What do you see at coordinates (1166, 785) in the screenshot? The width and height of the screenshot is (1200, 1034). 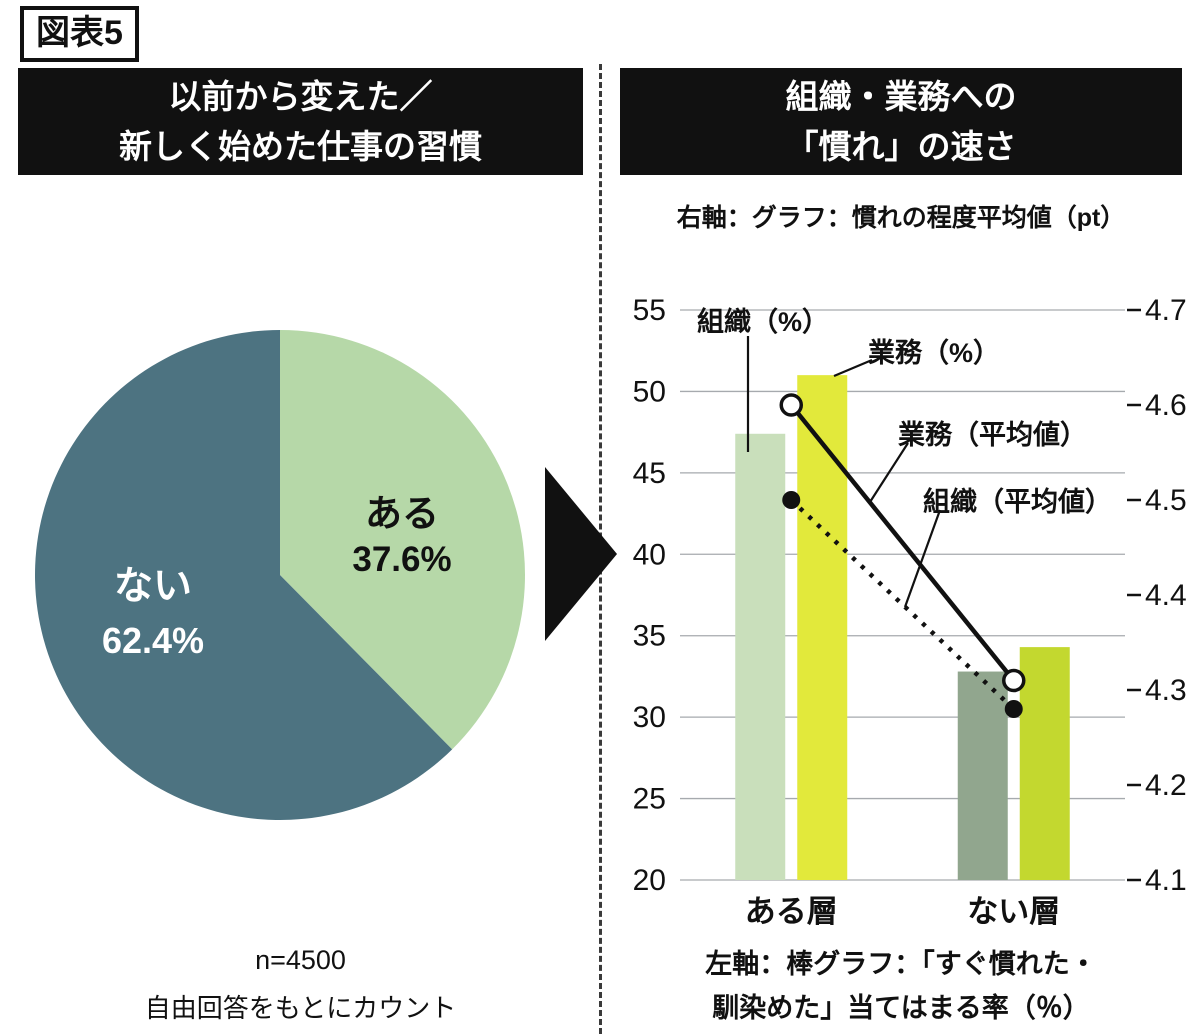 I see `right-axis-tick-label: 4.2` at bounding box center [1166, 785].